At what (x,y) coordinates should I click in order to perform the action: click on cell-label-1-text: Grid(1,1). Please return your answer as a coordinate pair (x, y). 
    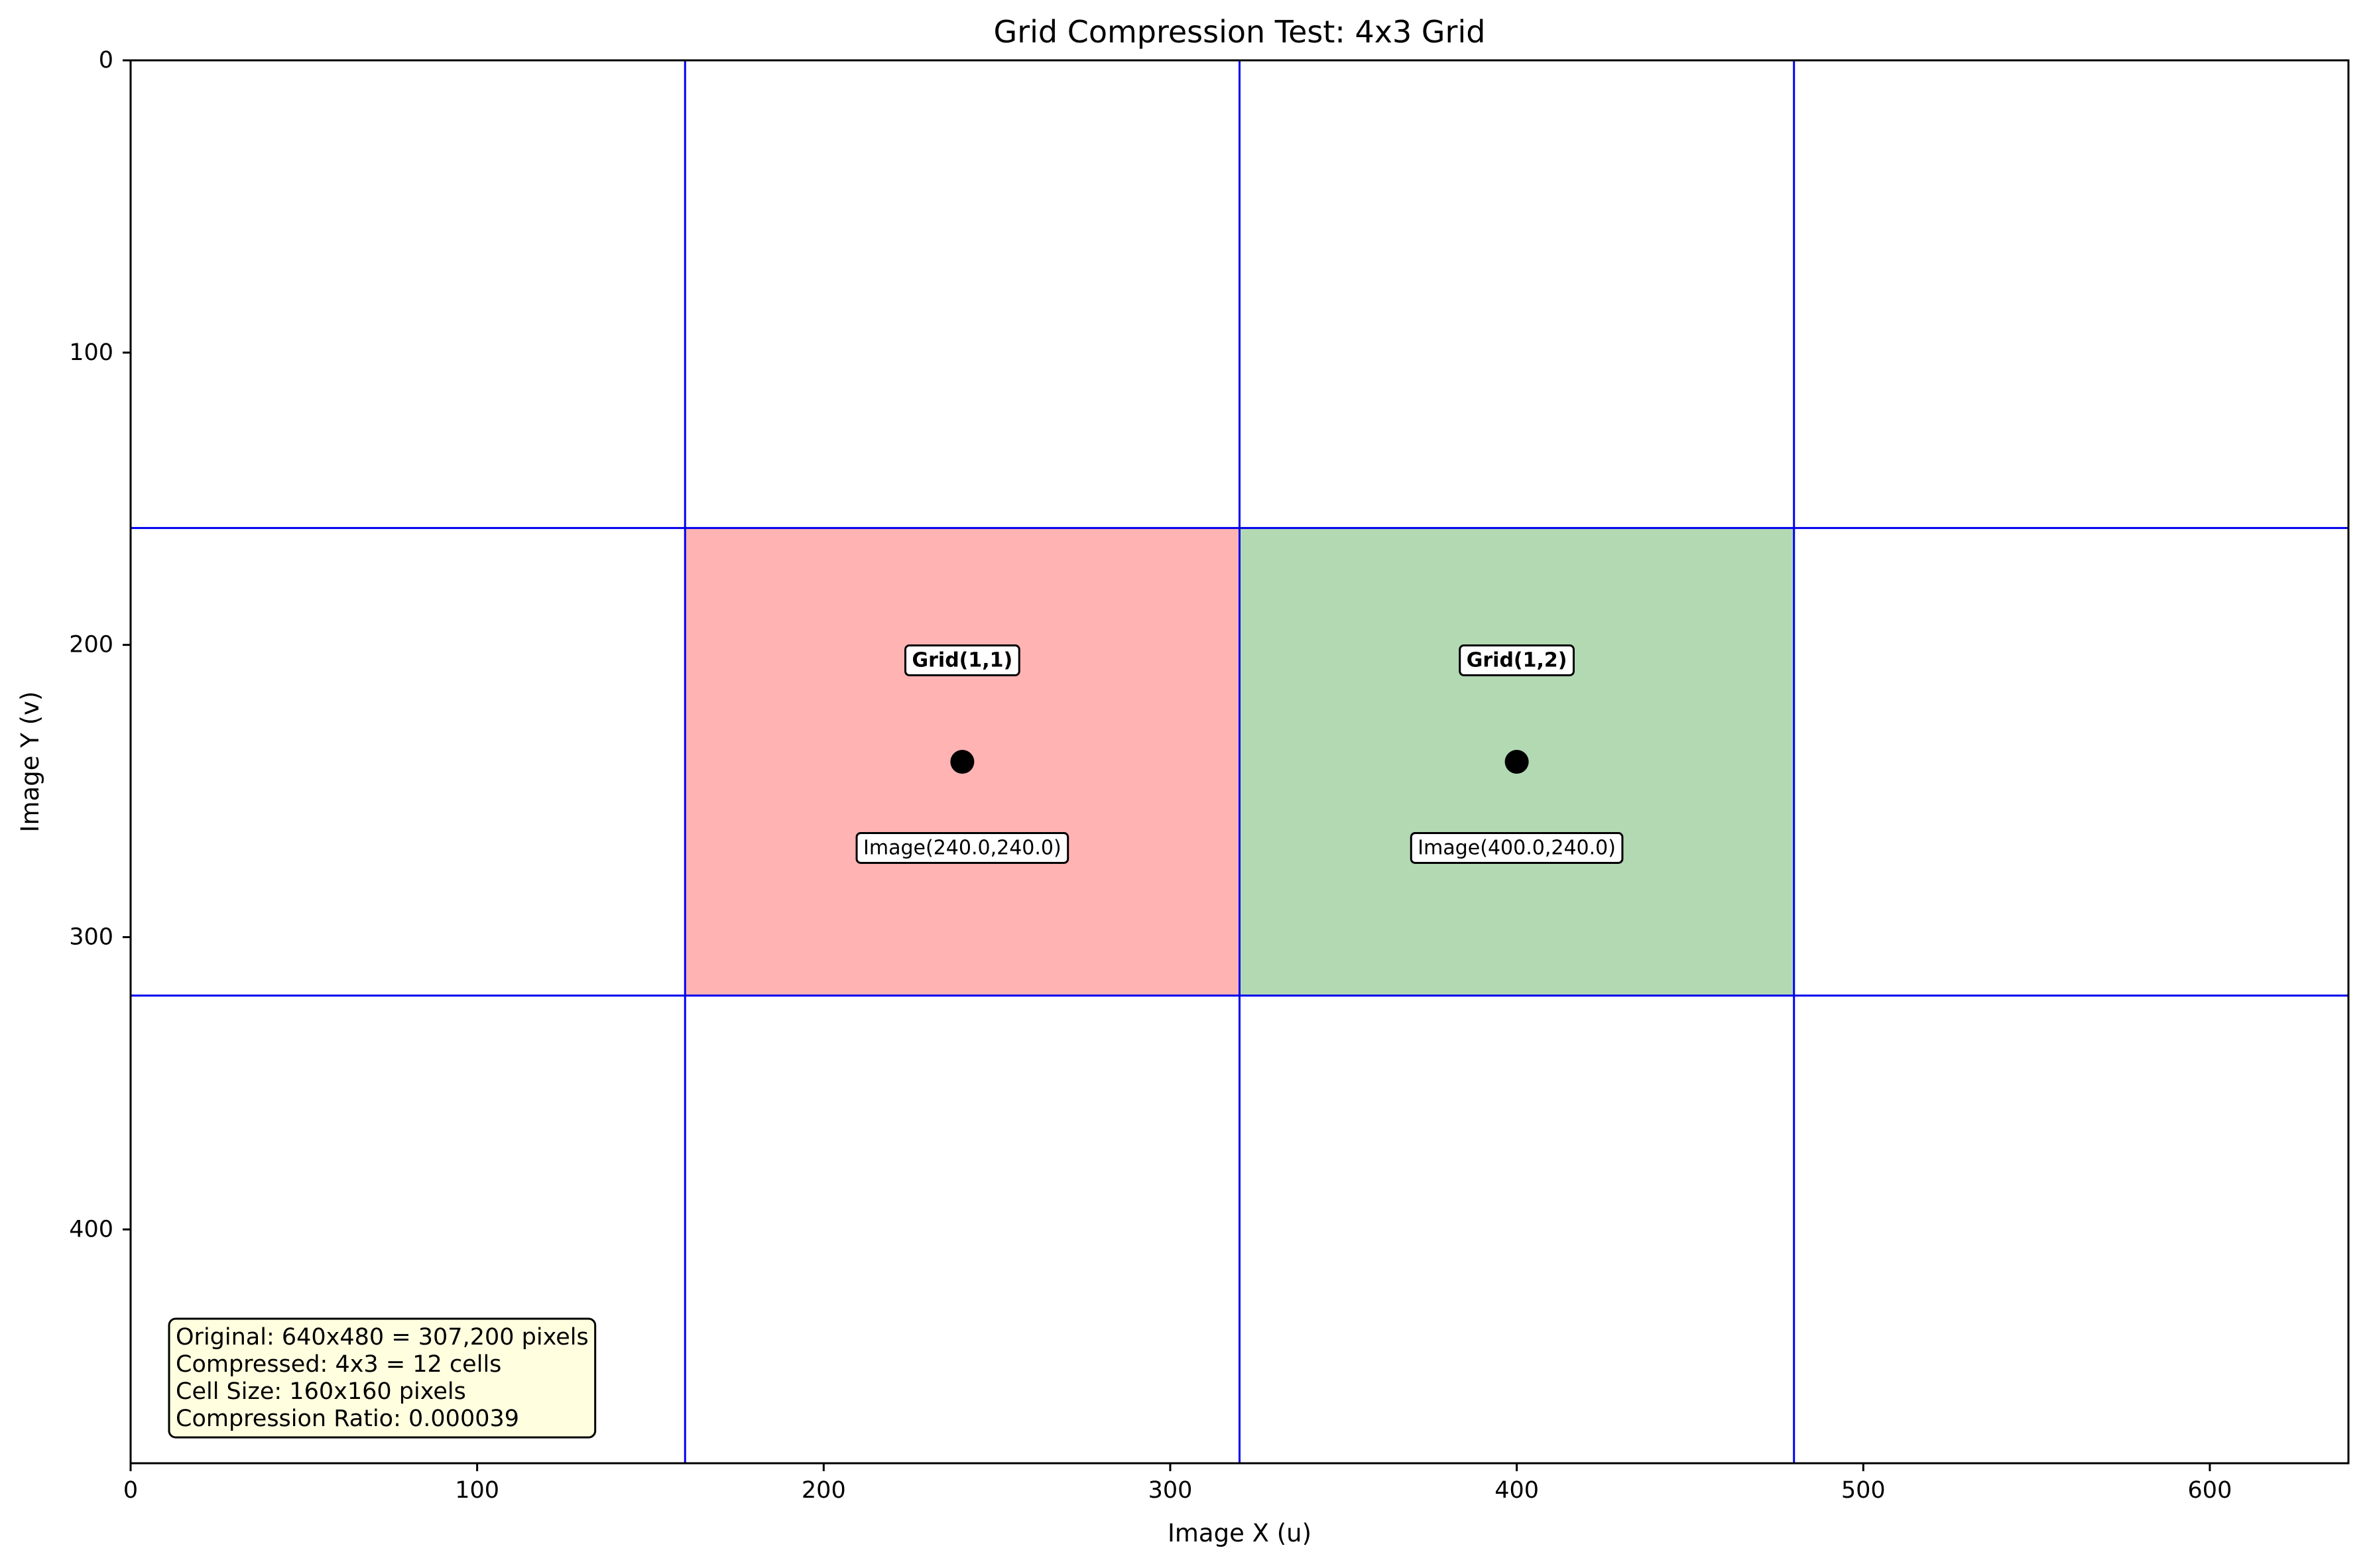
    Looking at the image, I should click on (962, 660).